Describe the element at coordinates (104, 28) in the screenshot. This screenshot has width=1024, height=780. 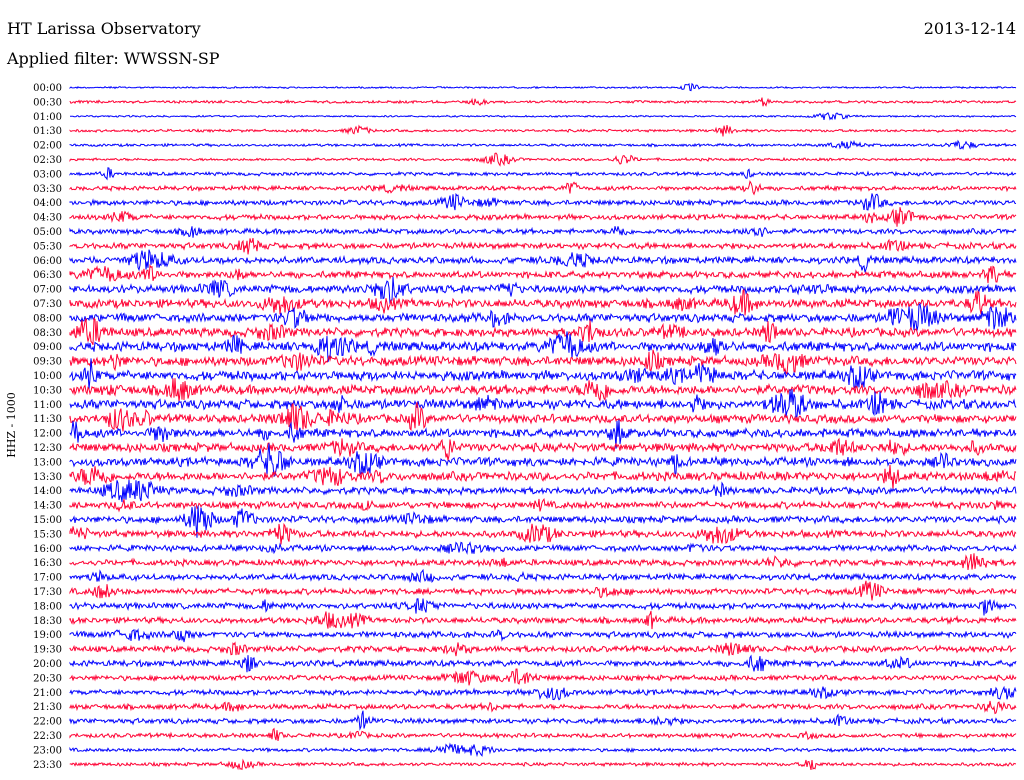
I see `observatory-title: HT Larissa Observatory` at that location.